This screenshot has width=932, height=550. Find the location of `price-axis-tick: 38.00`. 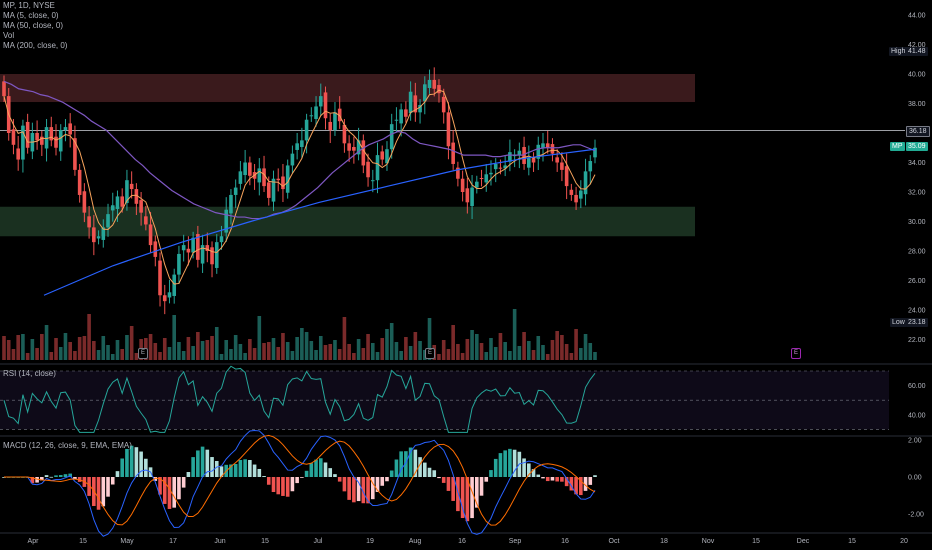

price-axis-tick: 38.00 is located at coordinates (917, 104).